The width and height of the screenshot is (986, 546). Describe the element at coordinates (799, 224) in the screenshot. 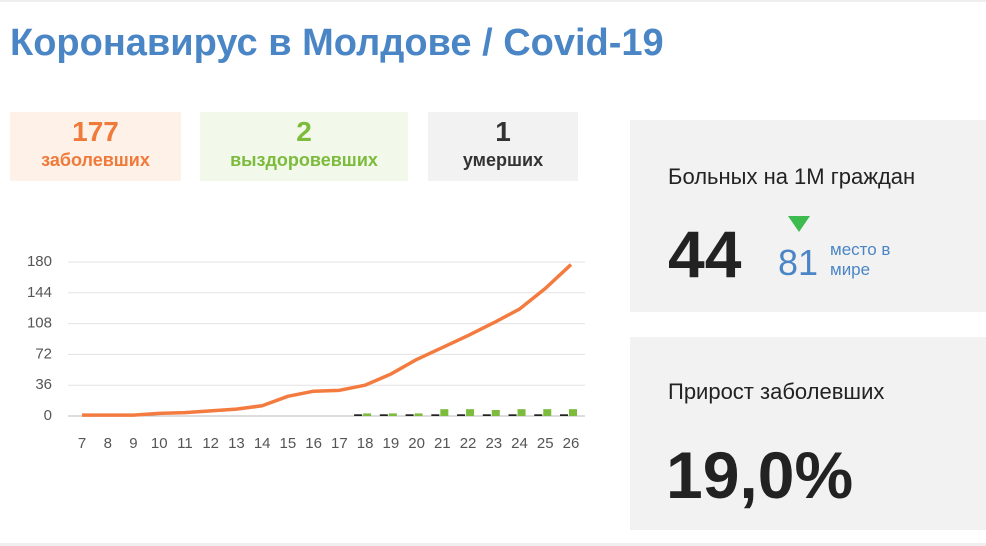

I see `down-arrow-icon` at that location.